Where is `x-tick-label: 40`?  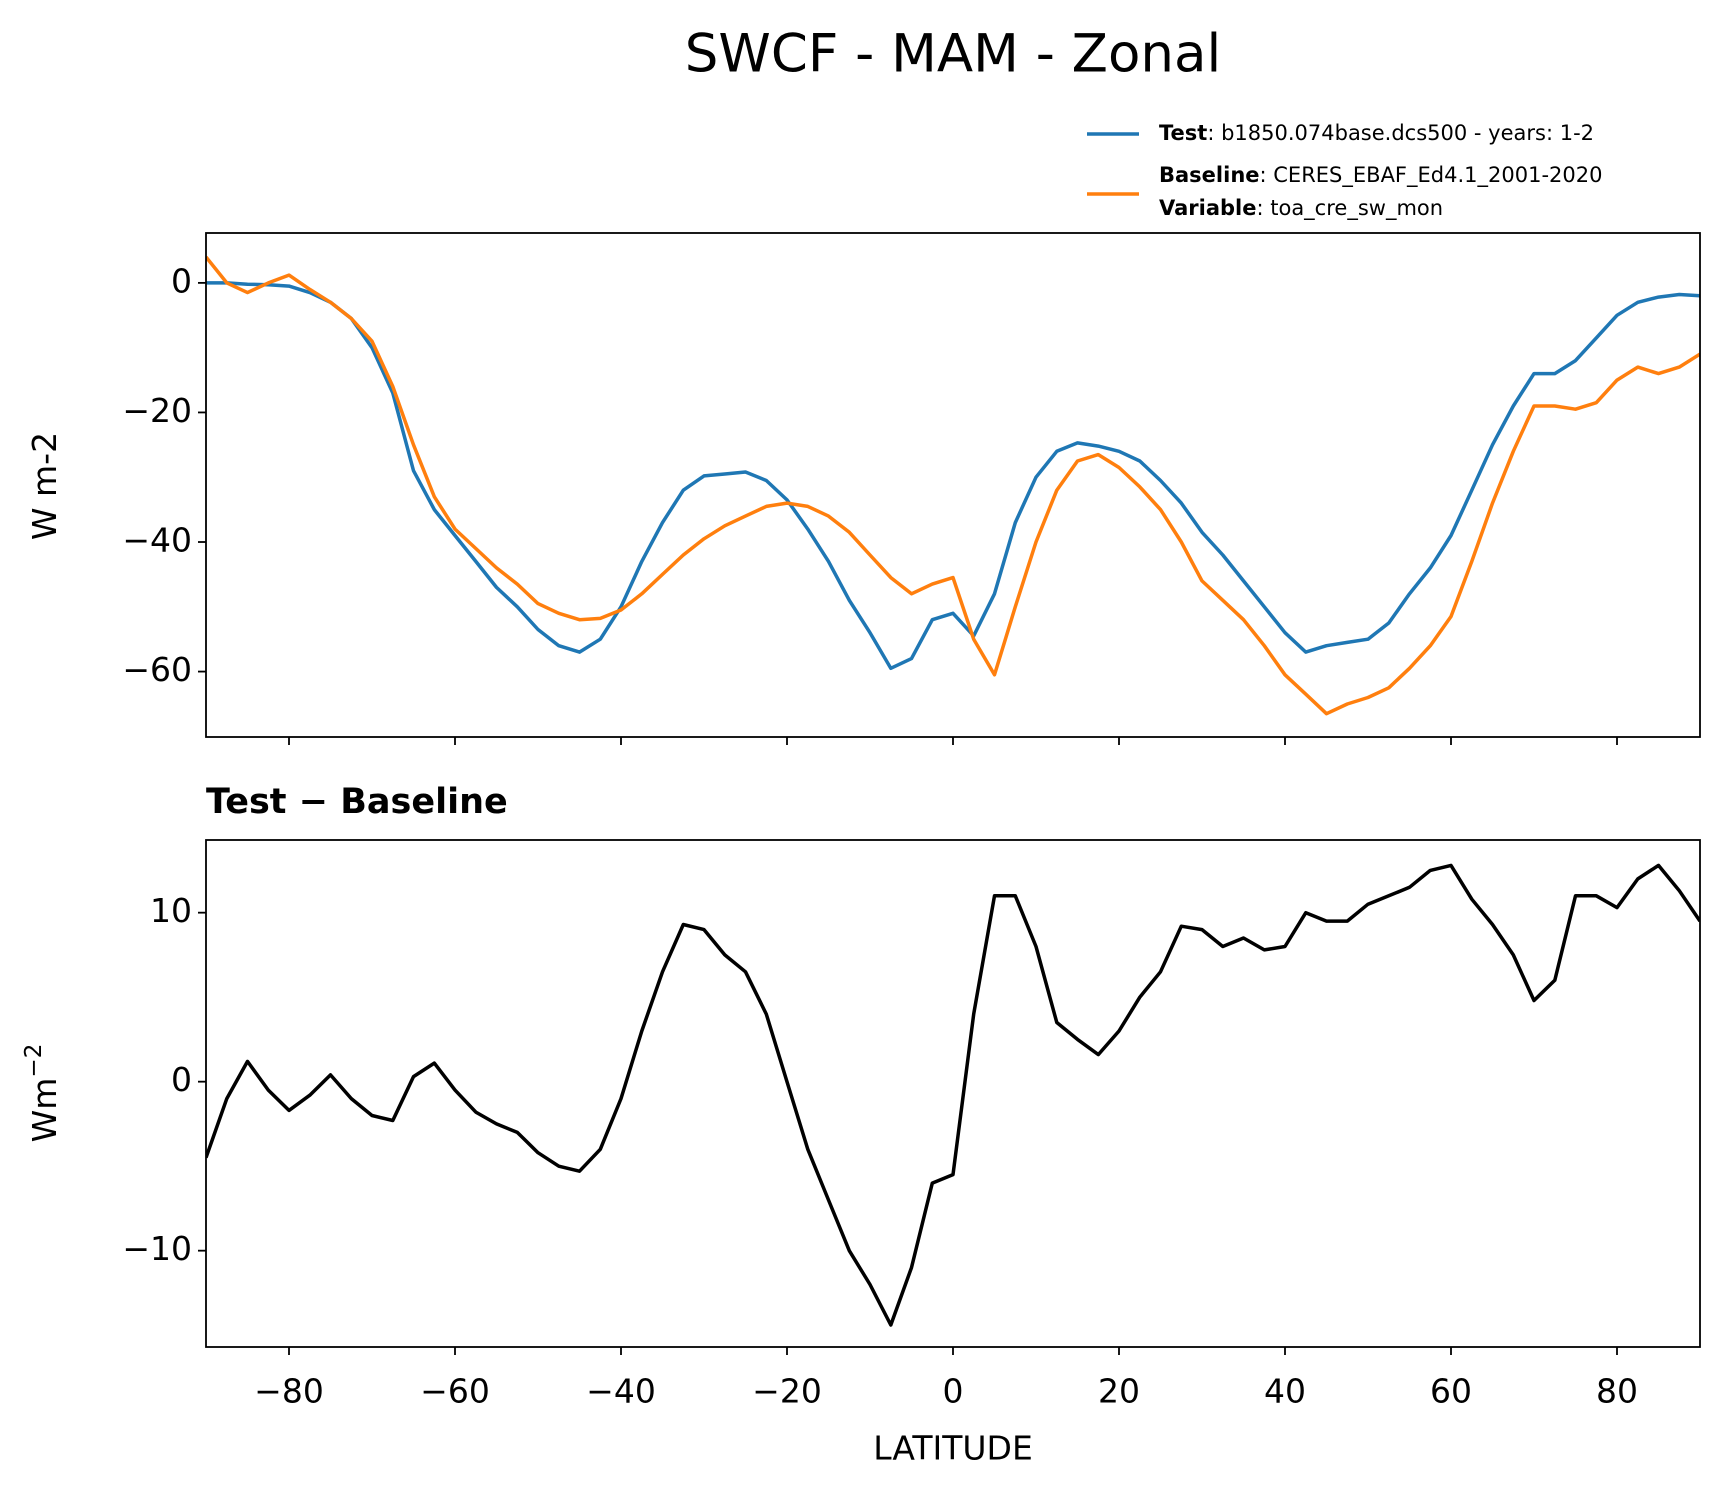 x-tick-label: 40 is located at coordinates (1285, 1391).